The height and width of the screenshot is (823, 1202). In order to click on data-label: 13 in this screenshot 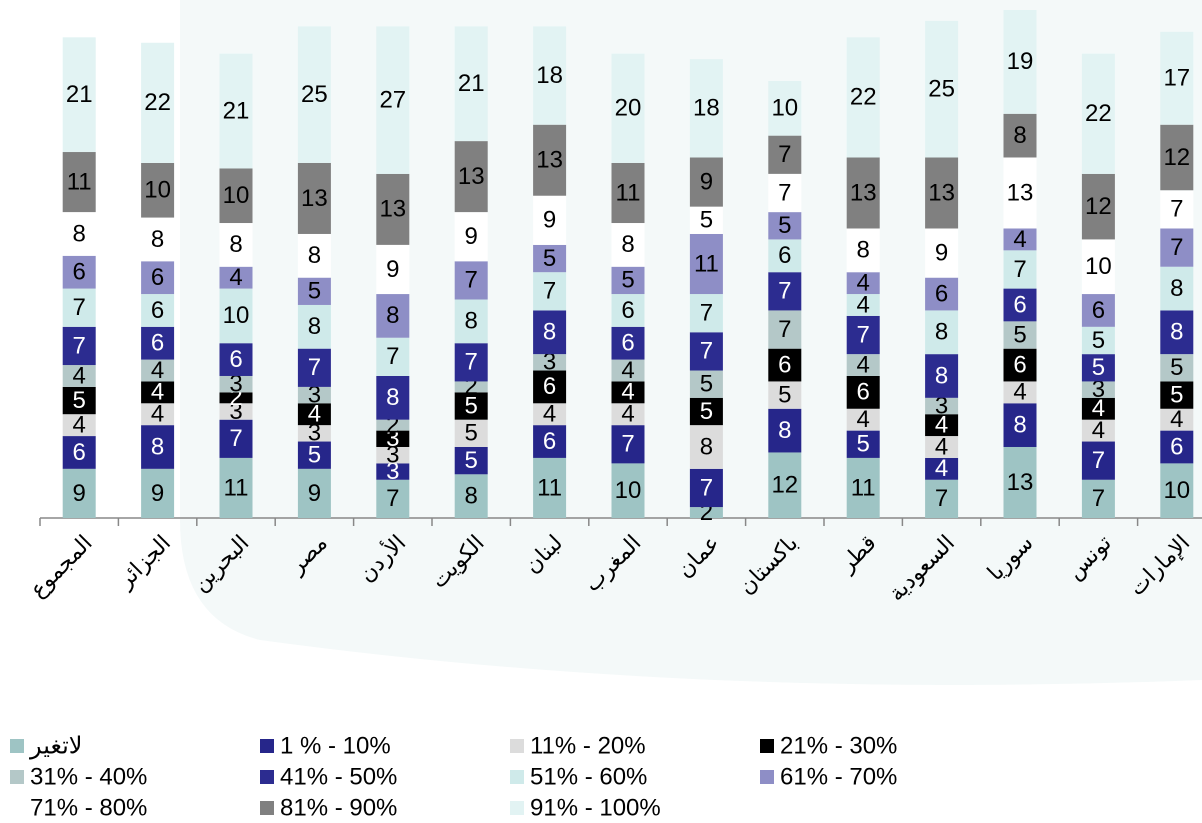, I will do `click(549, 160)`.